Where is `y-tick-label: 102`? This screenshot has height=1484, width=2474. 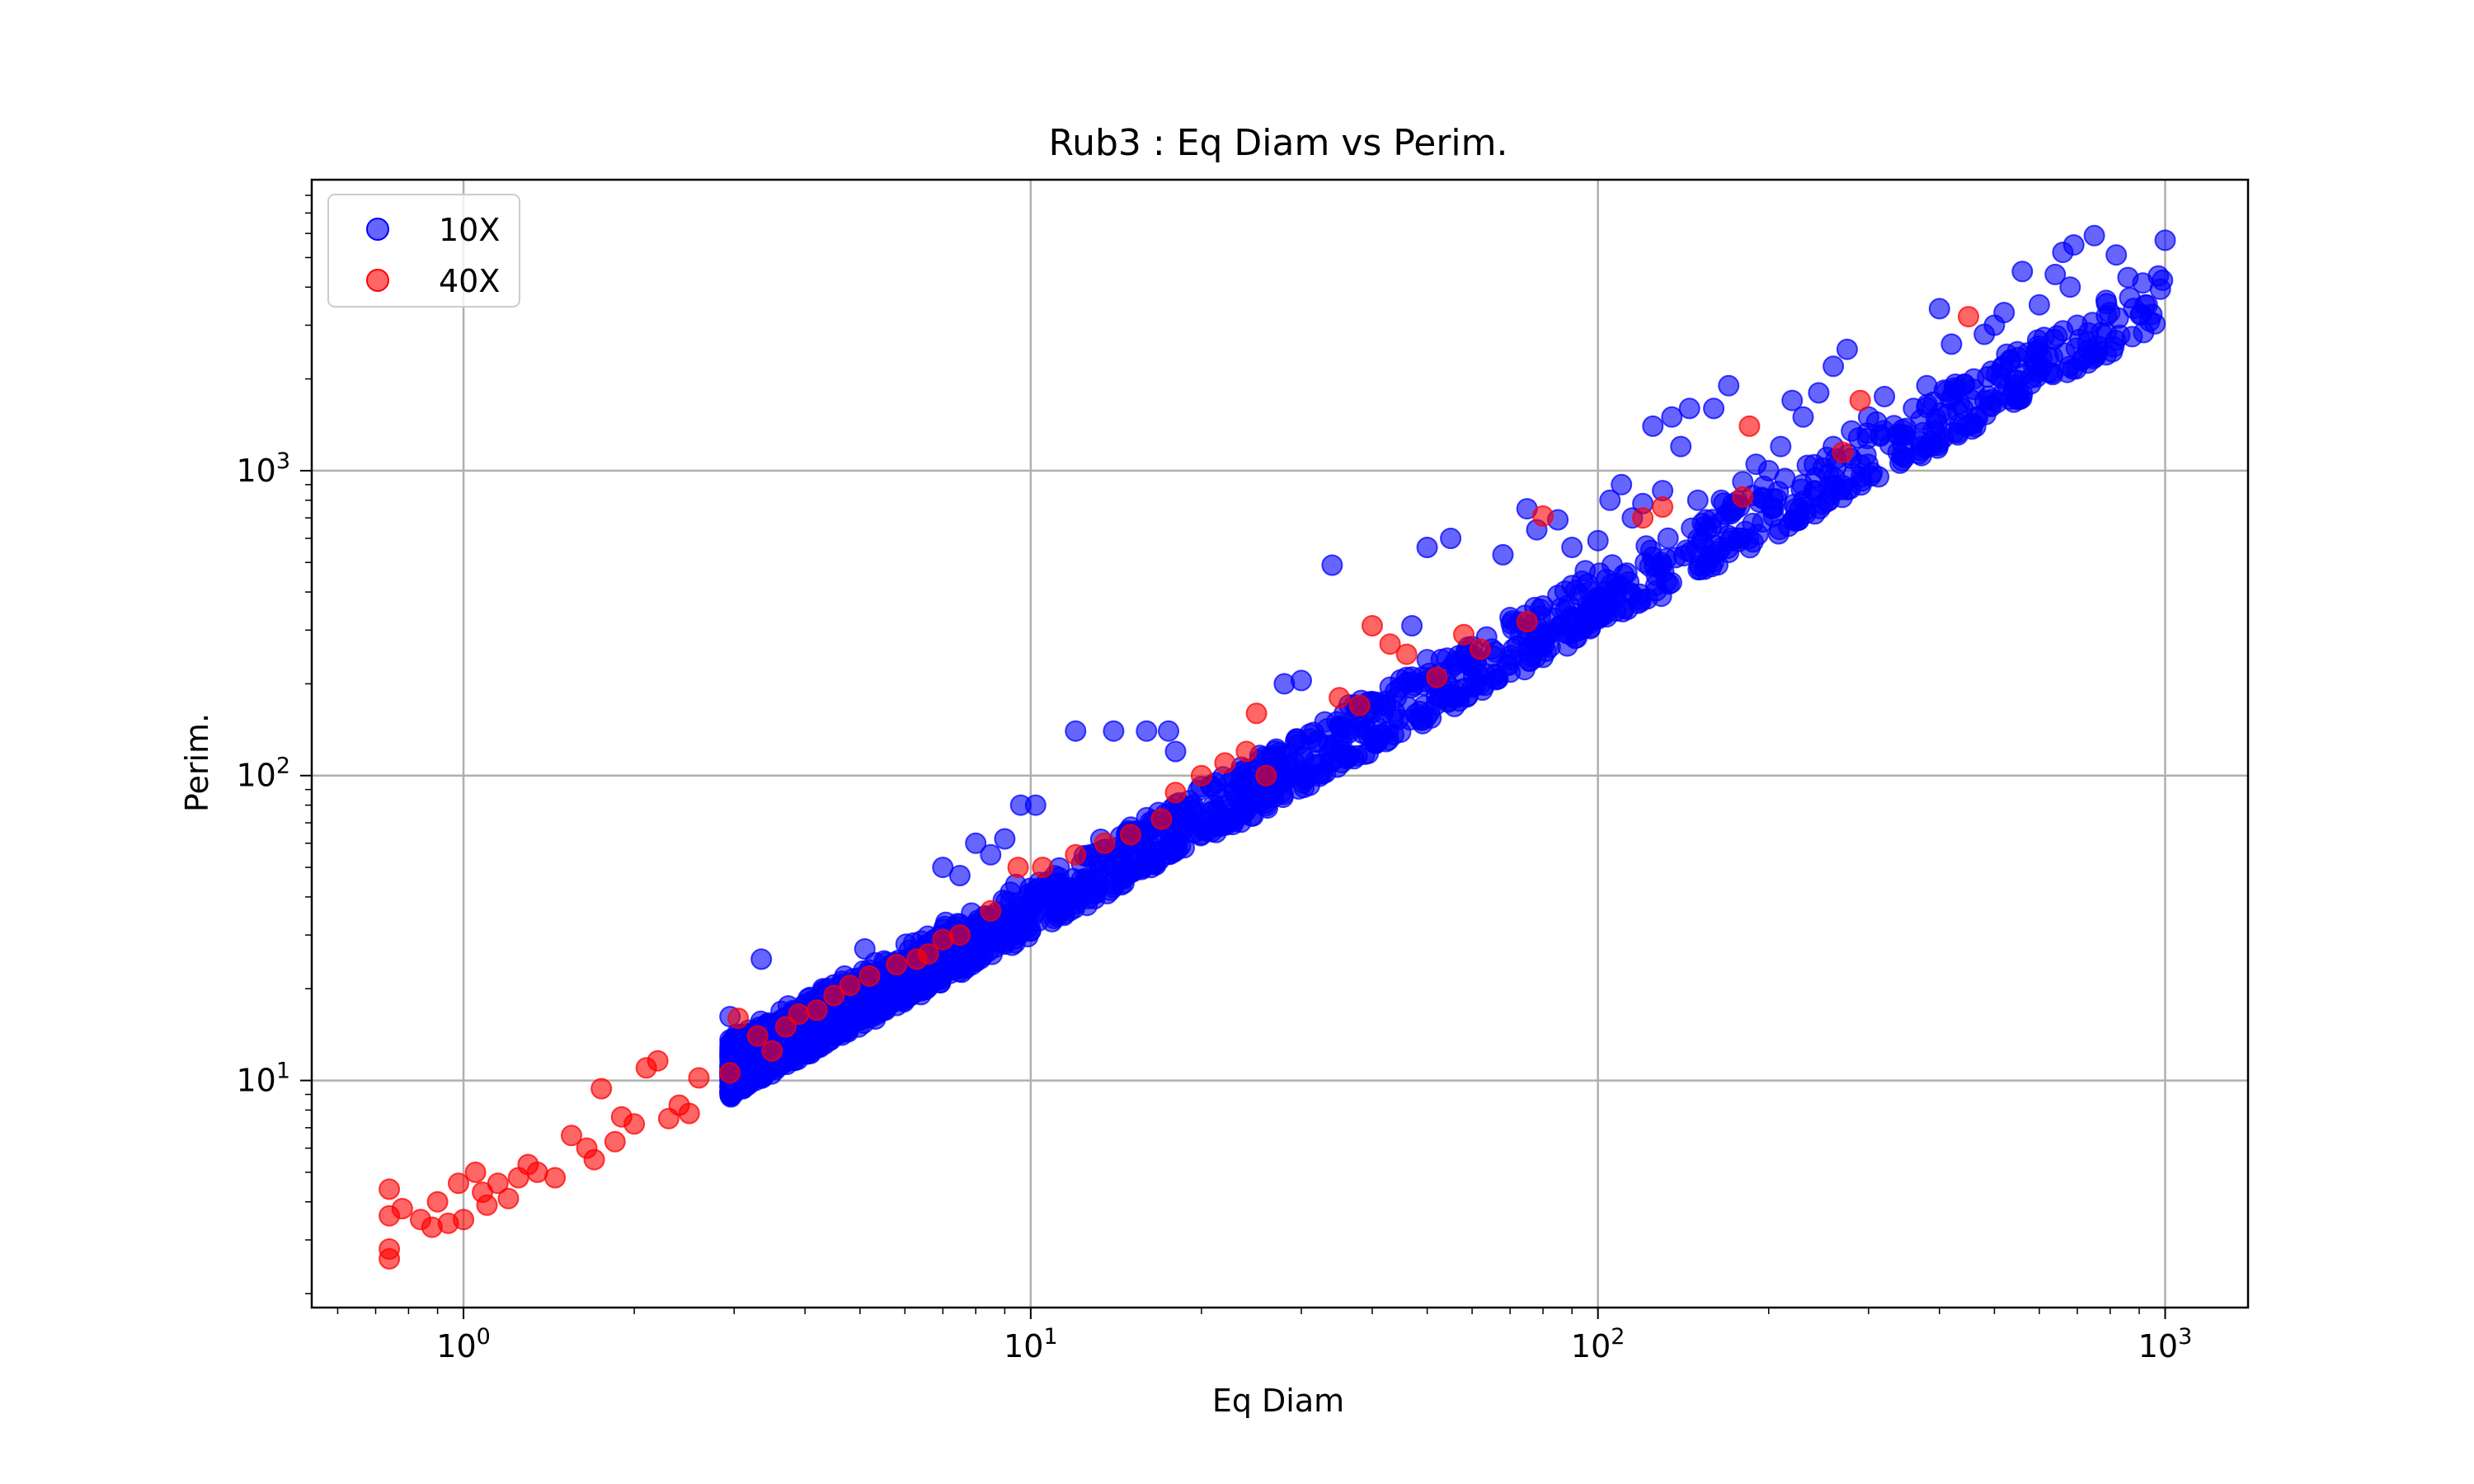
y-tick-label: 102 is located at coordinates (263, 774).